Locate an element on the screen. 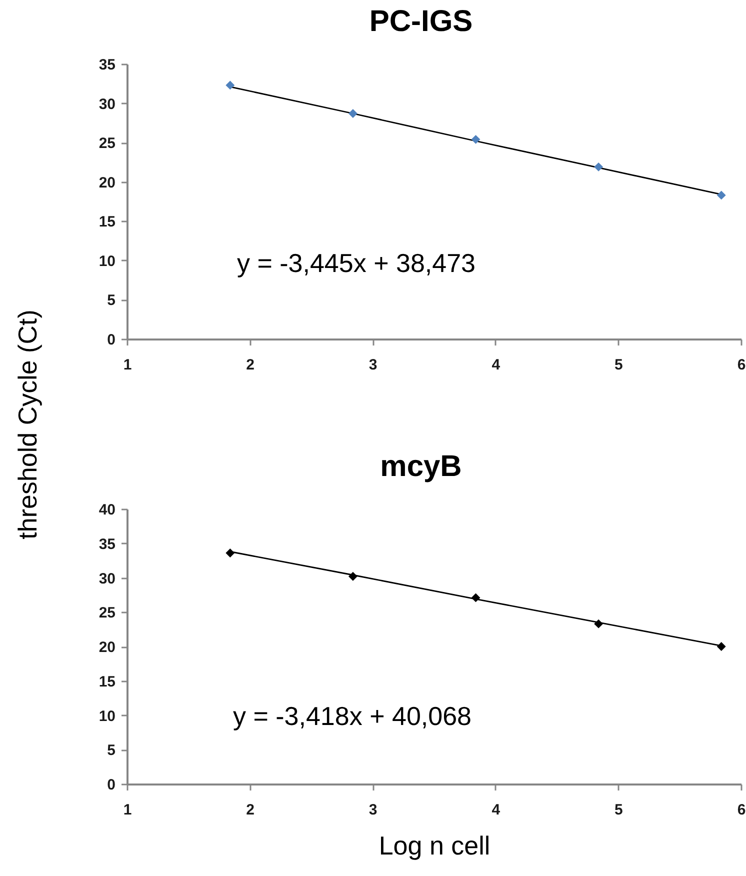 This screenshot has height=876, width=746. chart-title: PC-IGS is located at coordinates (421, 21).